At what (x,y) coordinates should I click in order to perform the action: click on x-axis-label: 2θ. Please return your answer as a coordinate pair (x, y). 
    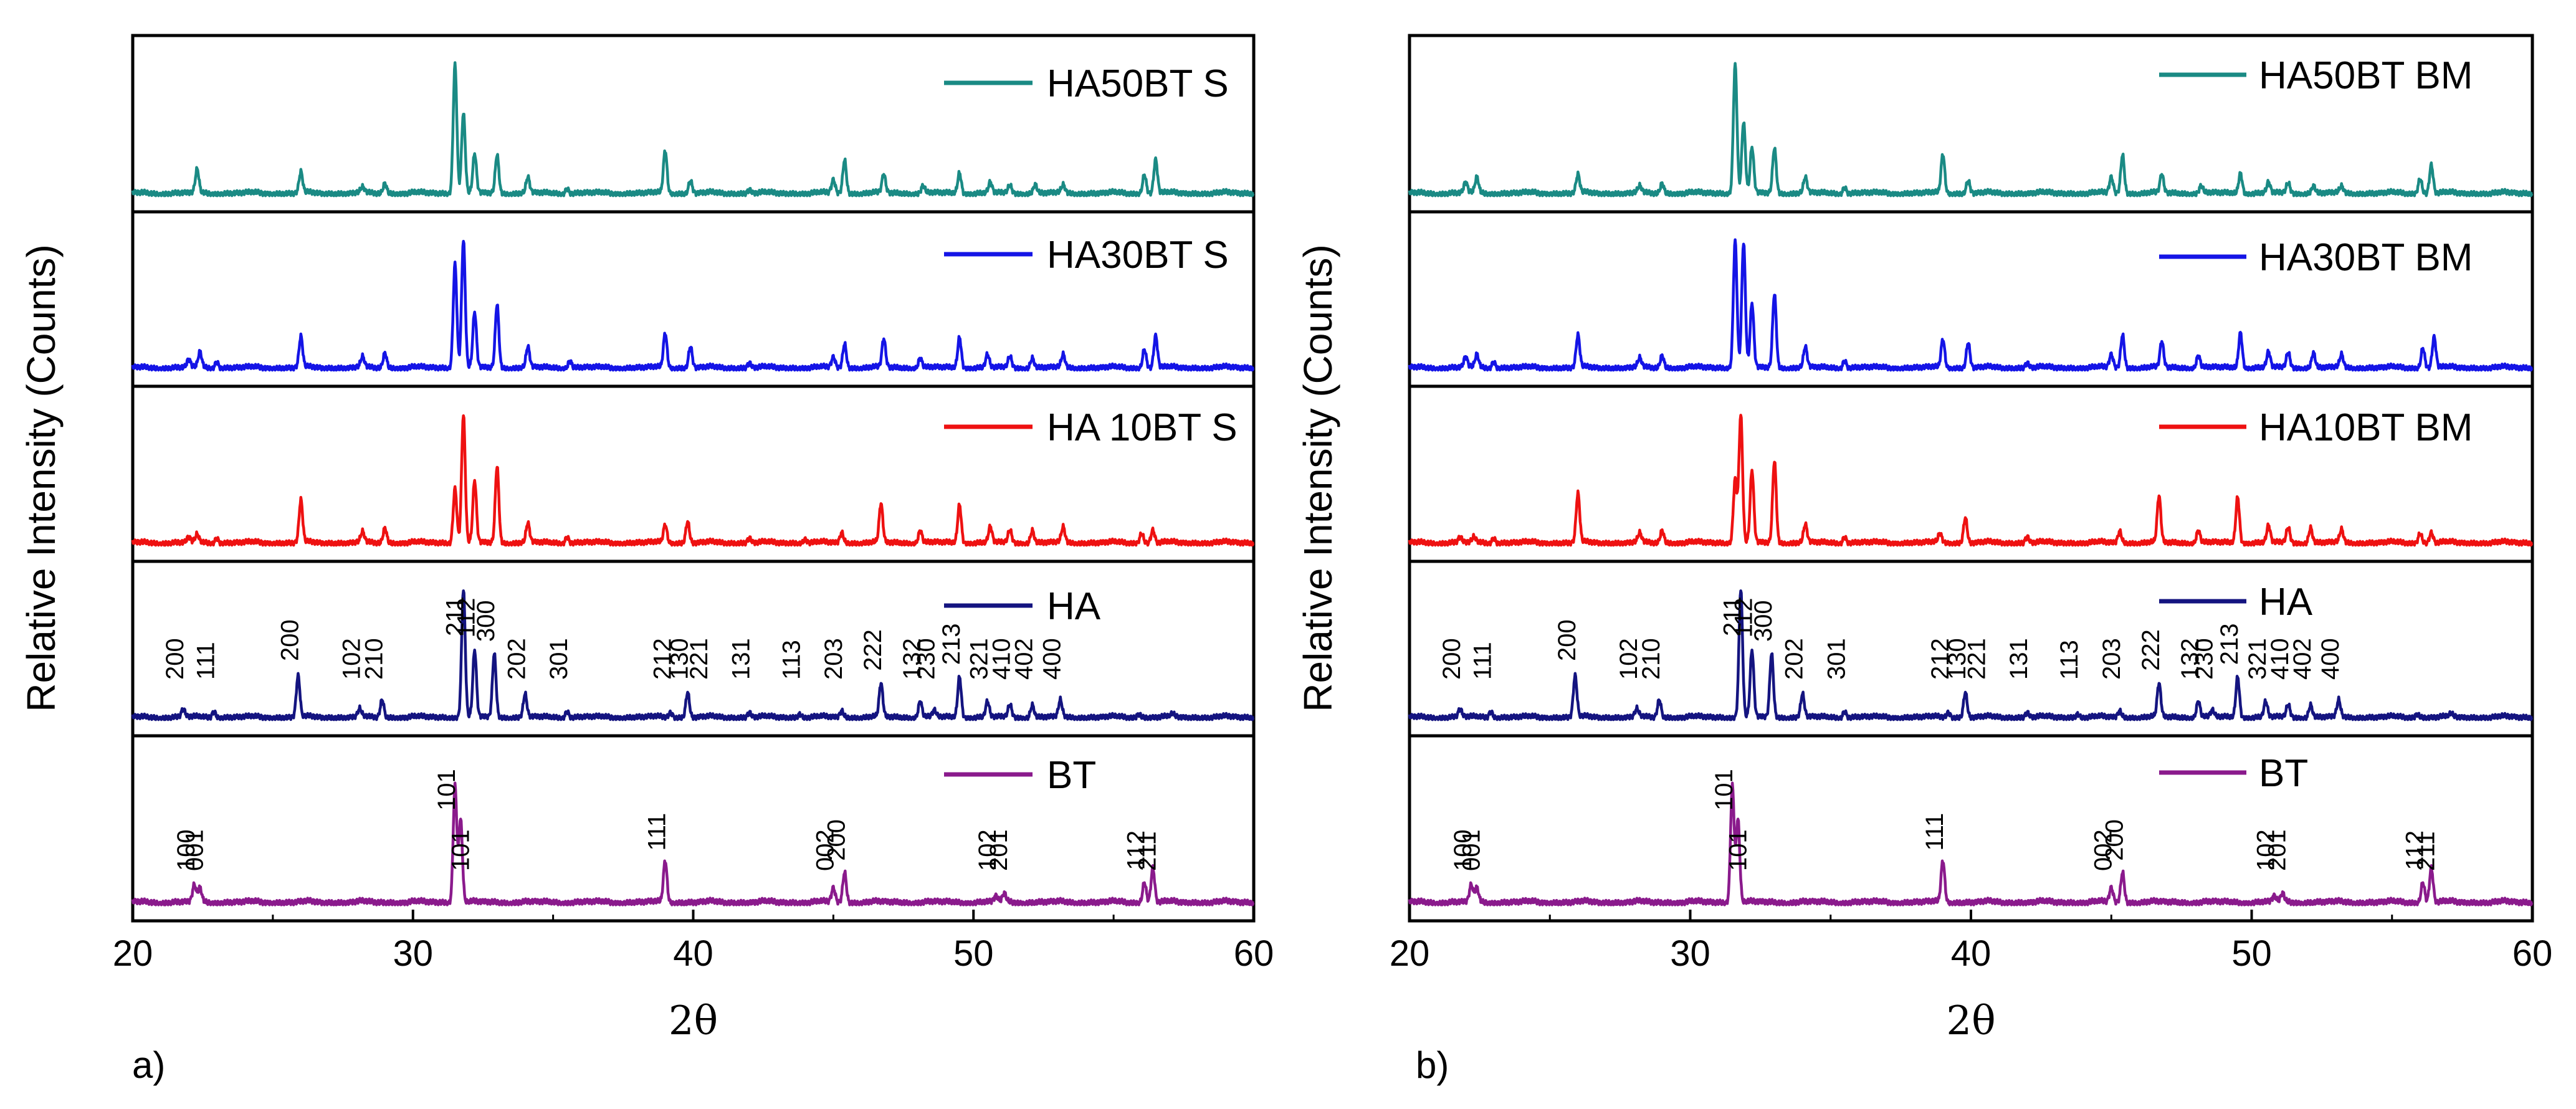
    Looking at the image, I should click on (694, 1021).